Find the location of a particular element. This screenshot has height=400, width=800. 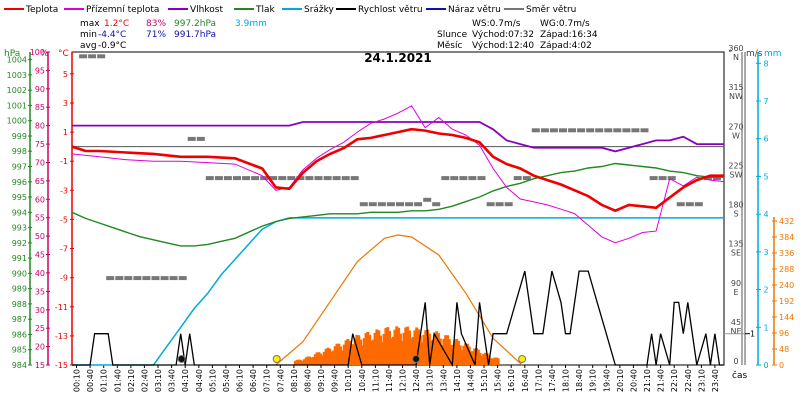

dir-tick-label: 135 is located at coordinates (735, 244).